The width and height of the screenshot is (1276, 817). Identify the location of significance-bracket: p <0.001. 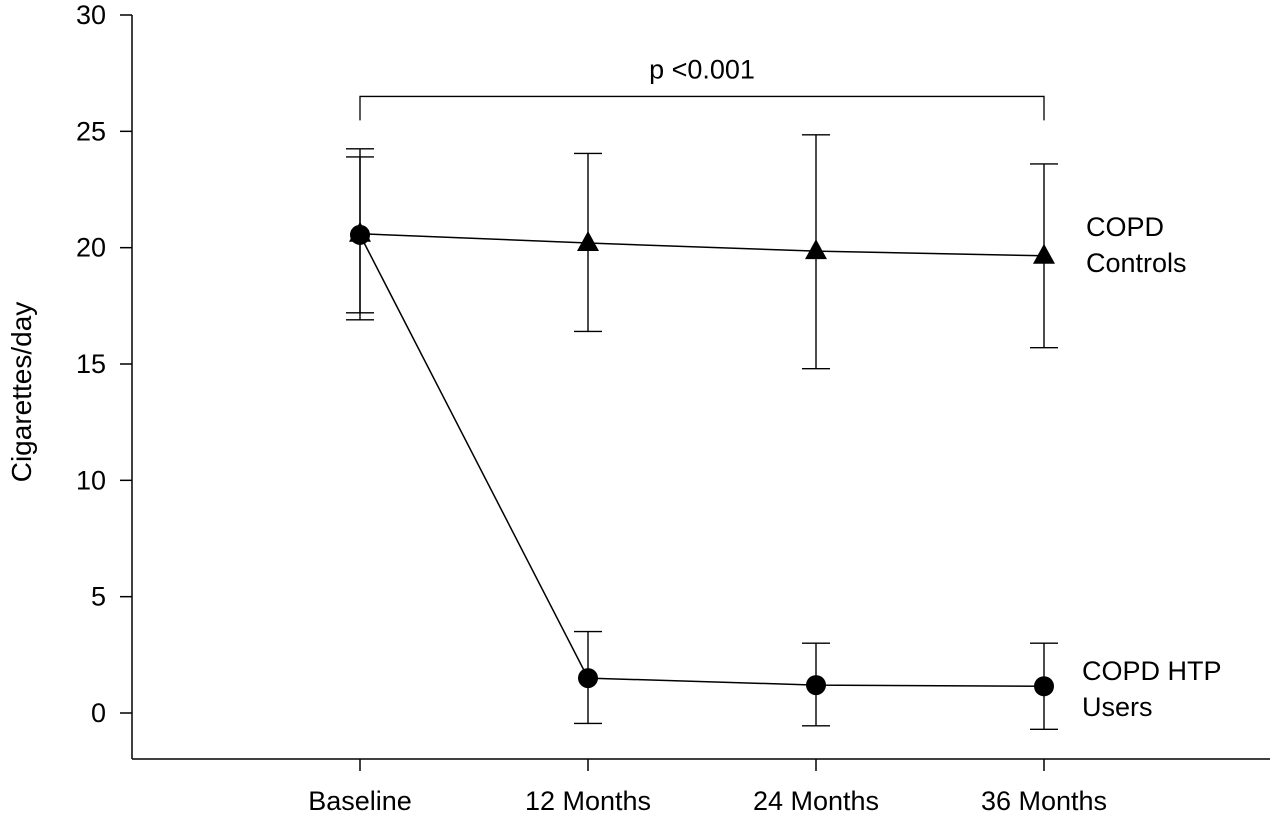
(702, 87).